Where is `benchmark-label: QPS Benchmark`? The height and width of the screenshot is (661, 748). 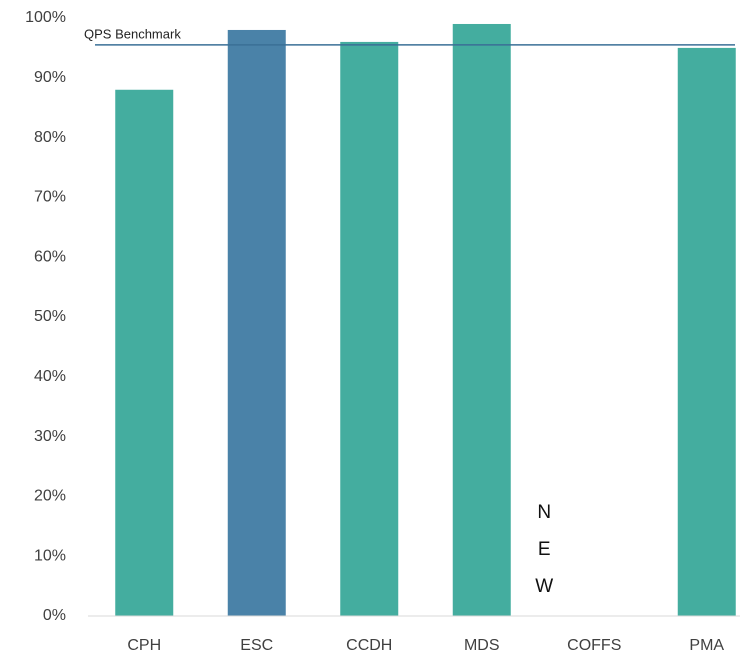
benchmark-label: QPS Benchmark is located at coordinates (132, 33).